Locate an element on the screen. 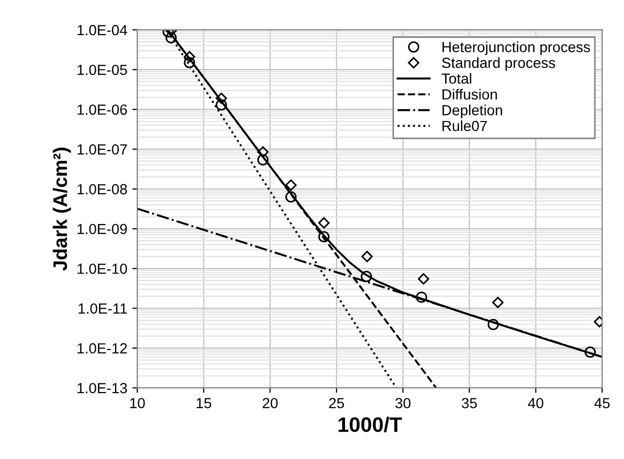 The image size is (624, 459). legend-label: Diffusion is located at coordinates (469, 94).